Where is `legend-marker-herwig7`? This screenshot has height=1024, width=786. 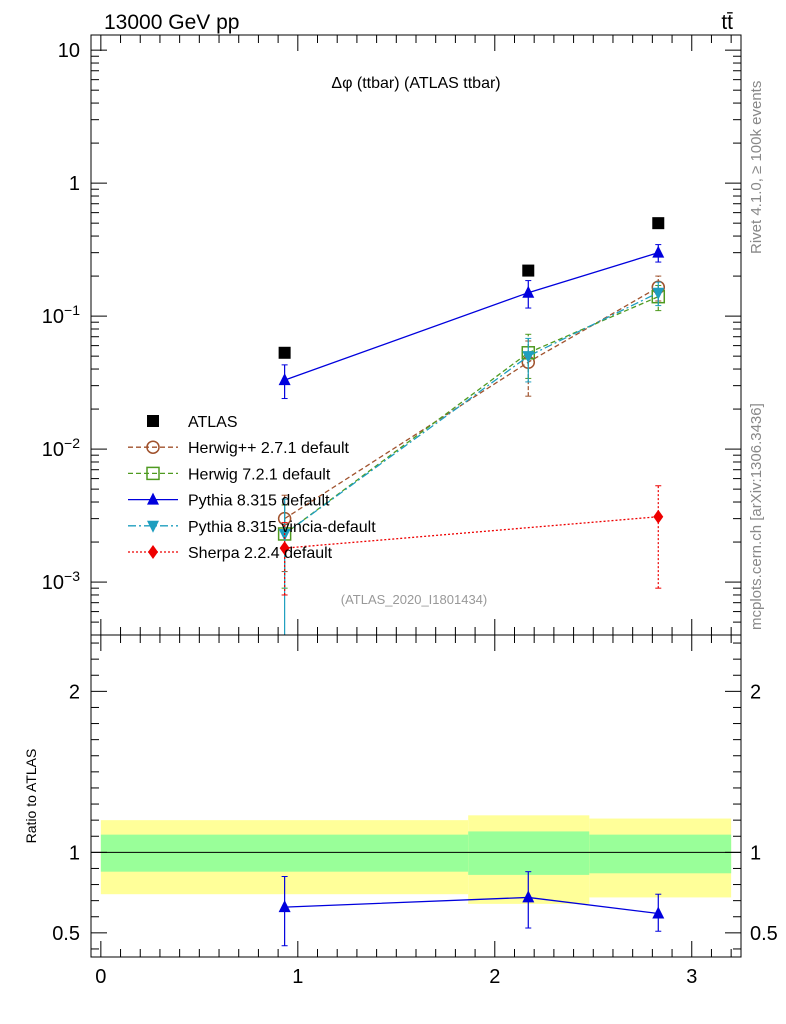
legend-marker-herwig7 is located at coordinates (153, 473).